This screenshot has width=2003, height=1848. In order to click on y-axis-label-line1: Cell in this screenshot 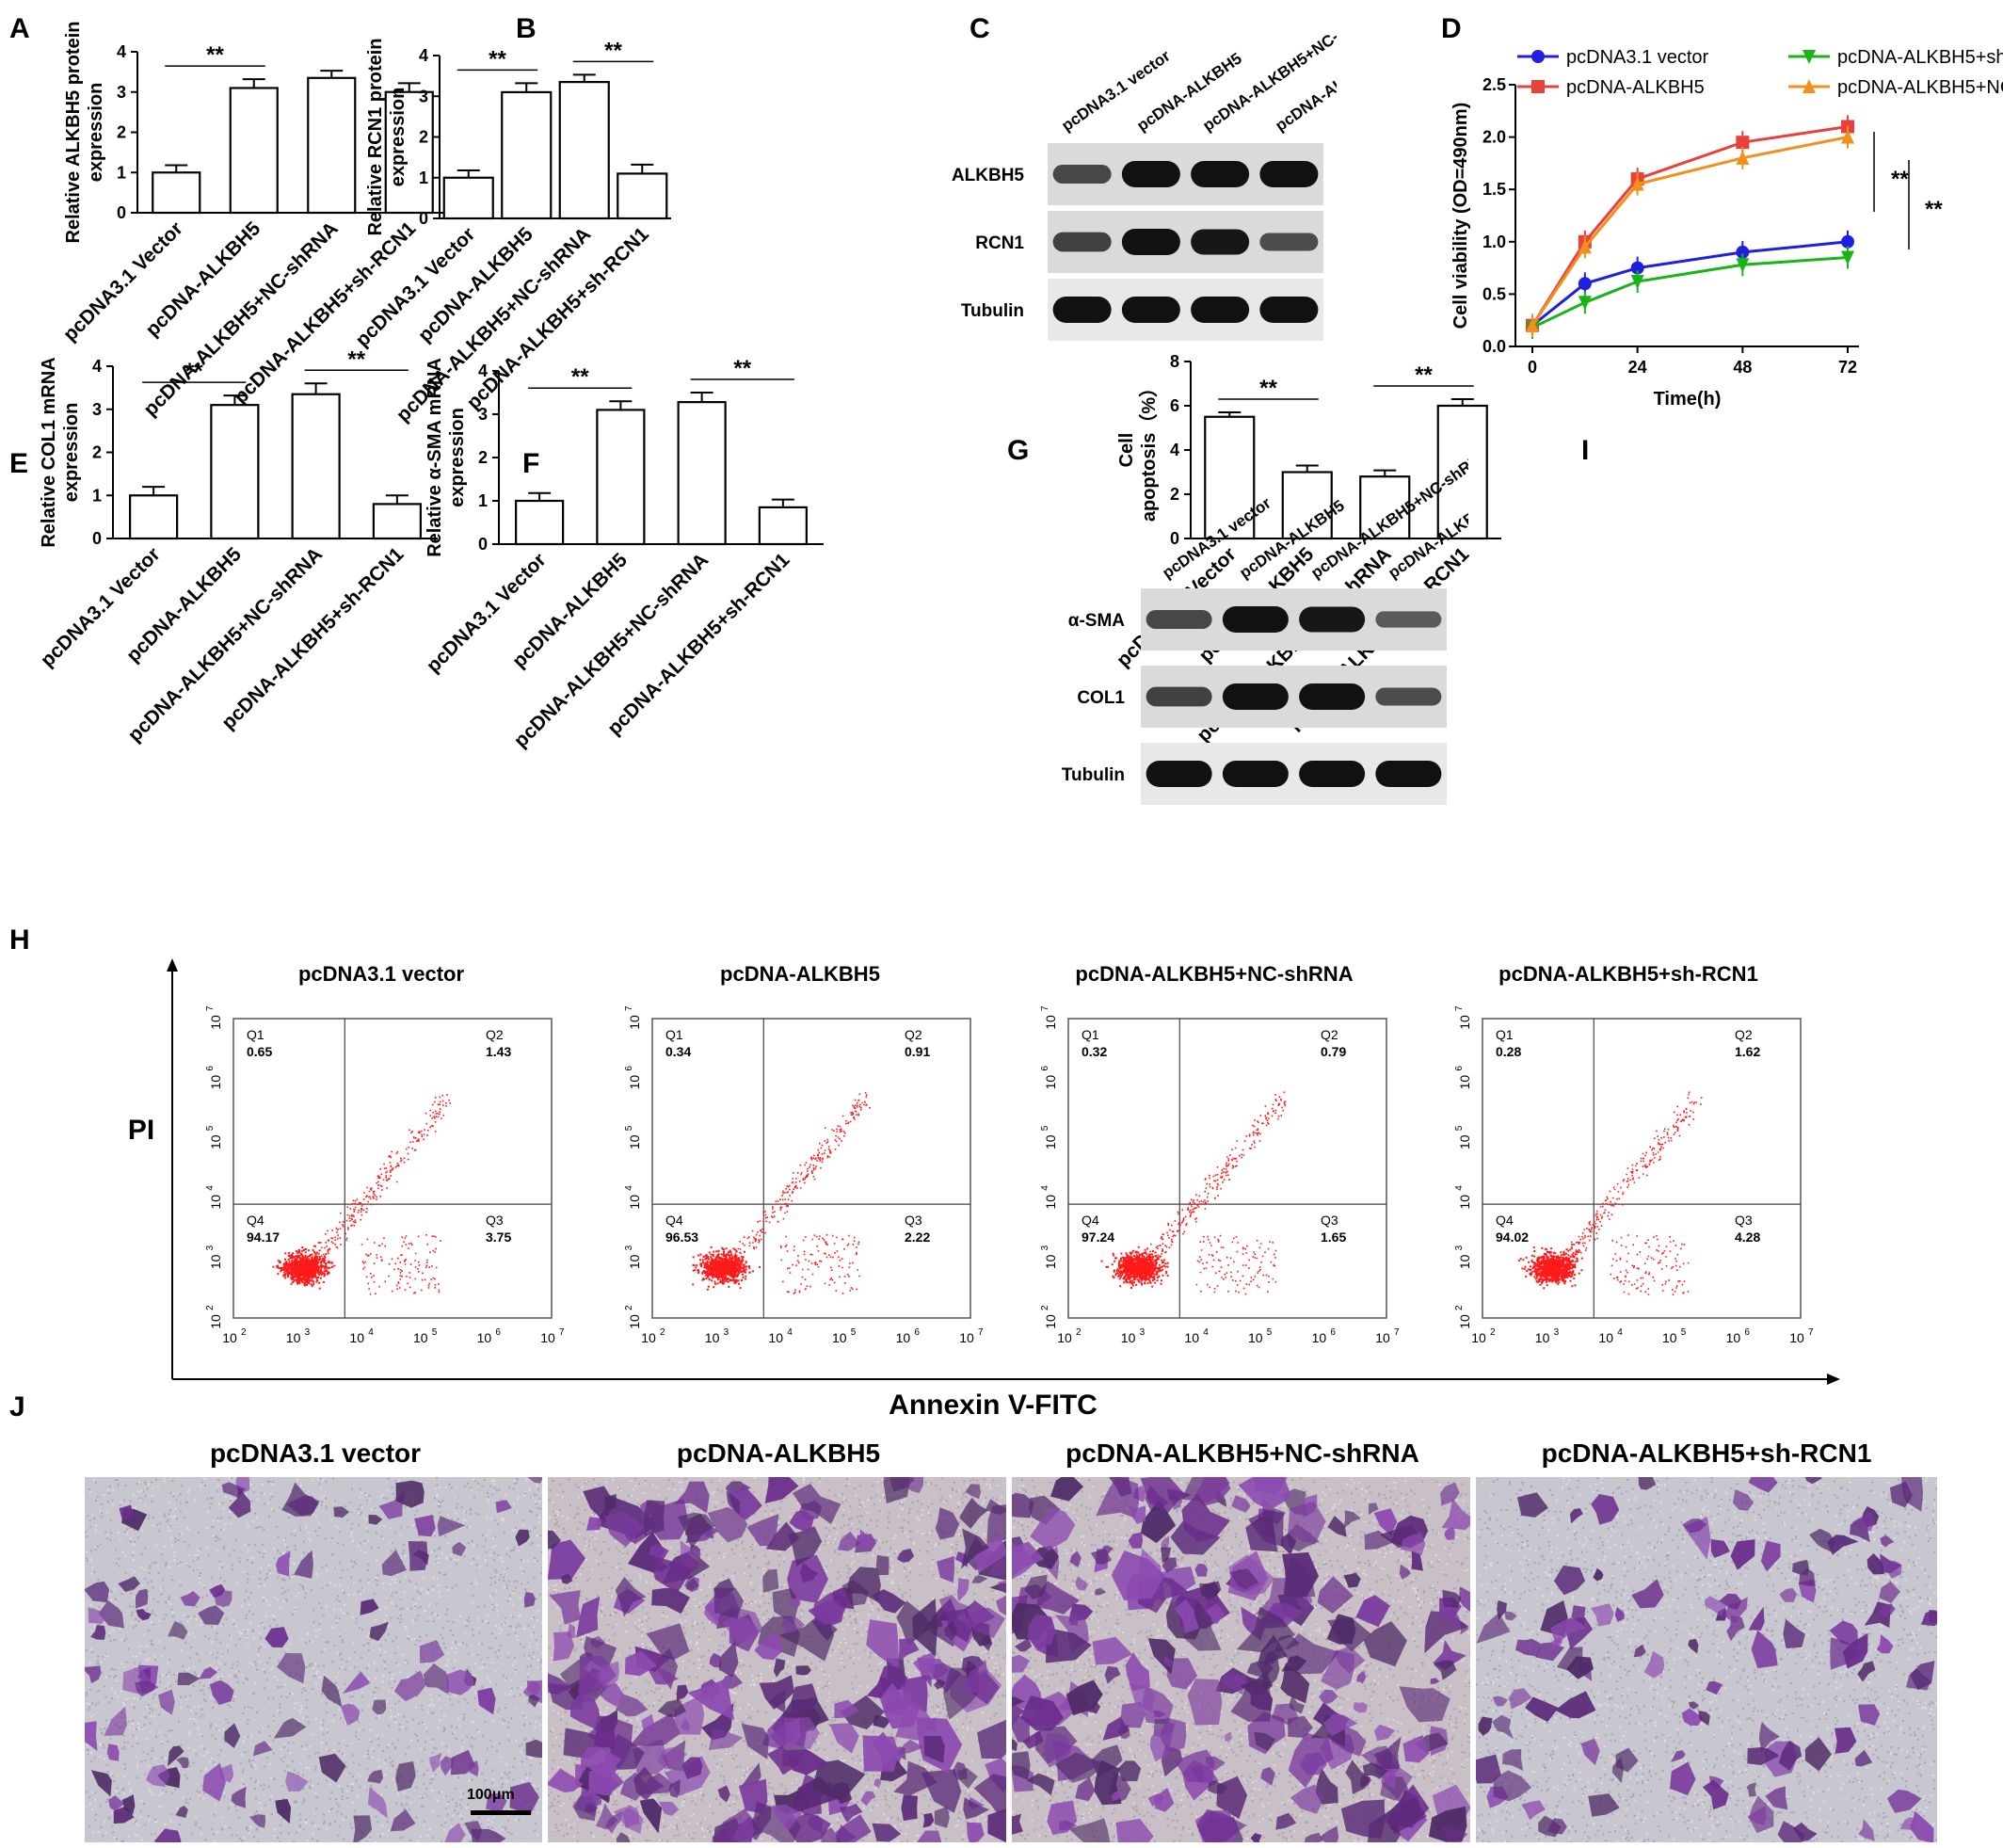, I will do `click(1126, 450)`.